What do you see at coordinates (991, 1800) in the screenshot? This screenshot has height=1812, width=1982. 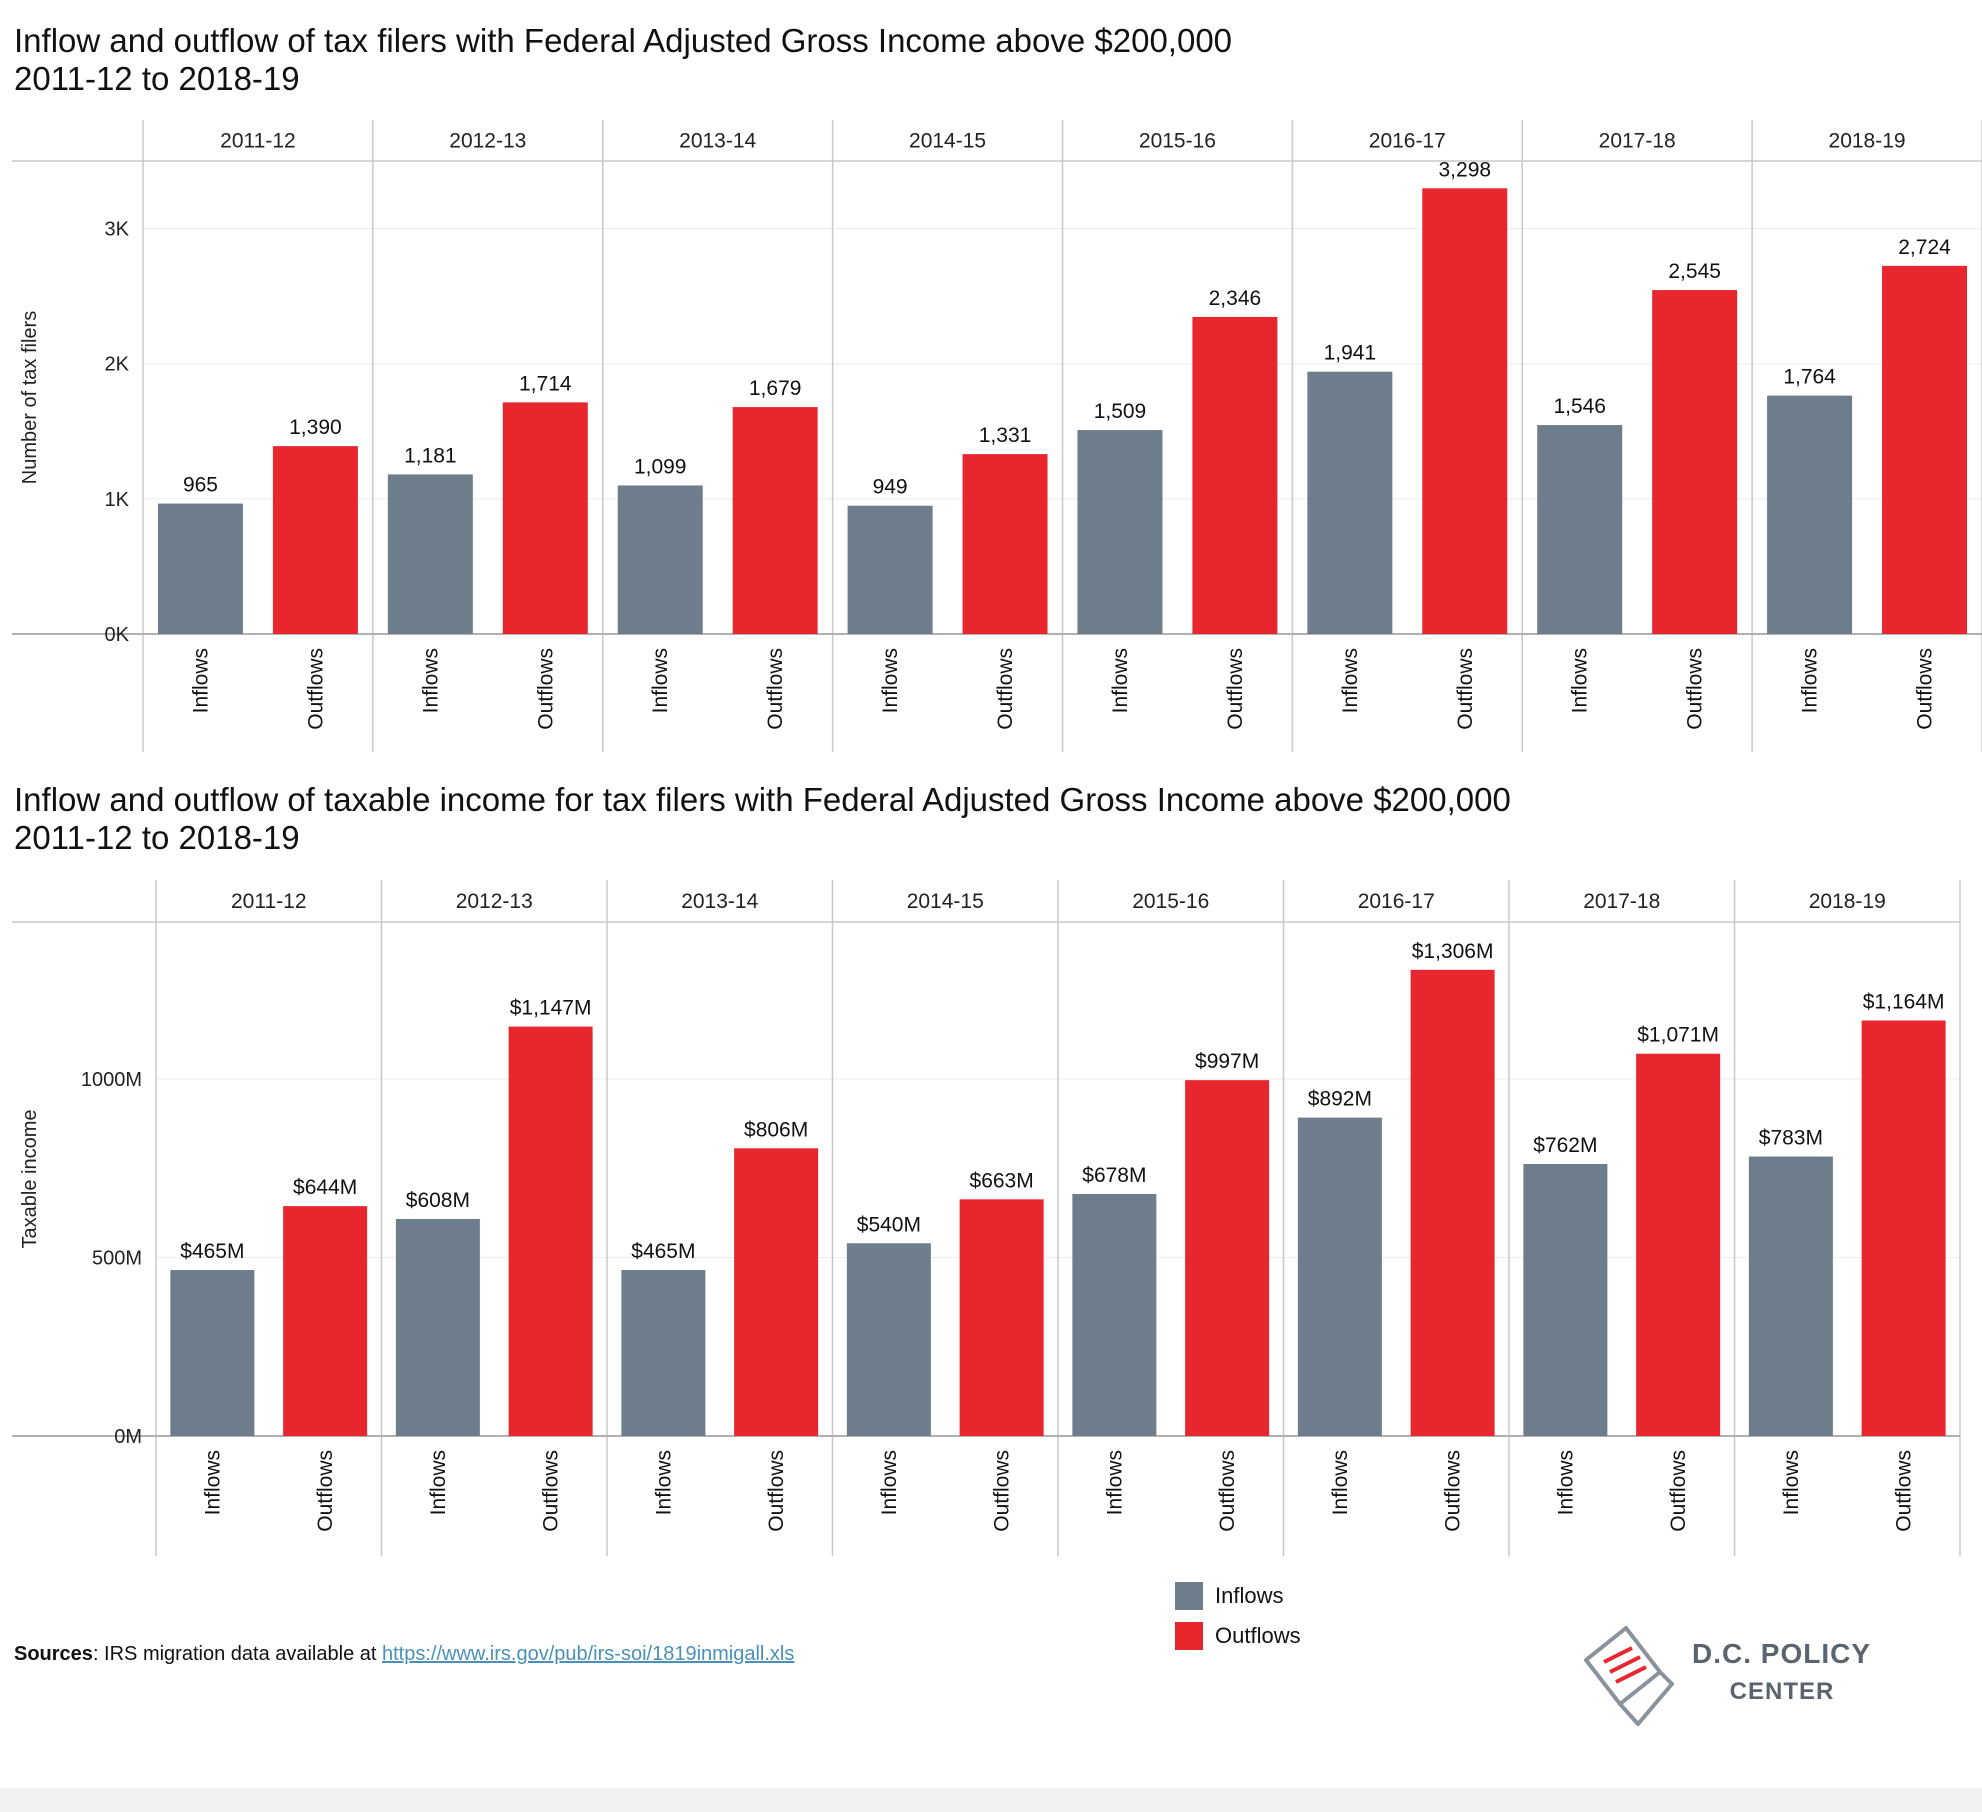 I see `footer-bar` at bounding box center [991, 1800].